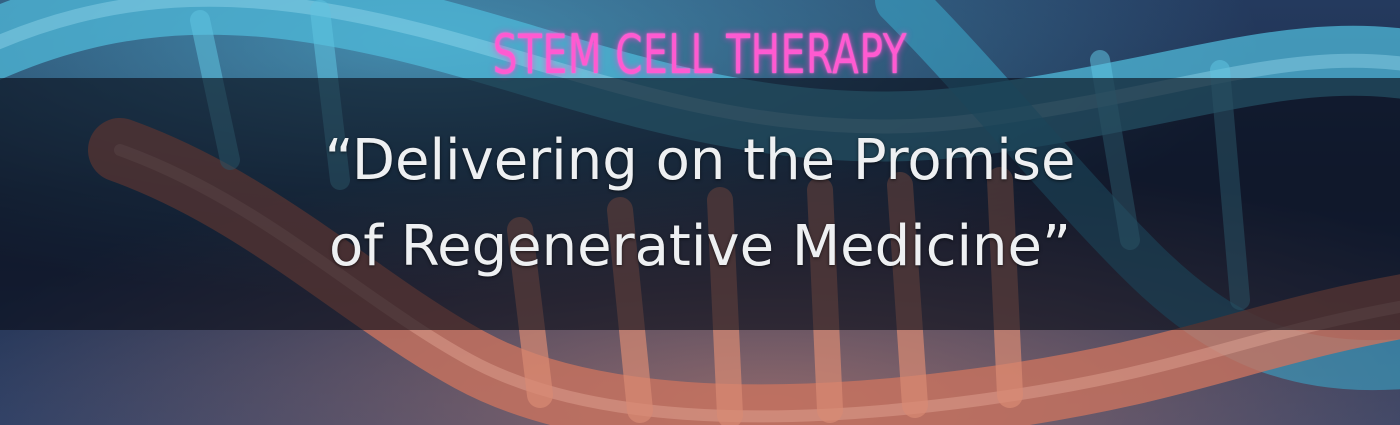 This screenshot has width=1400, height=425. What do you see at coordinates (700, 160) in the screenshot?
I see `tagline-line-1: “Delivering on the Promise` at bounding box center [700, 160].